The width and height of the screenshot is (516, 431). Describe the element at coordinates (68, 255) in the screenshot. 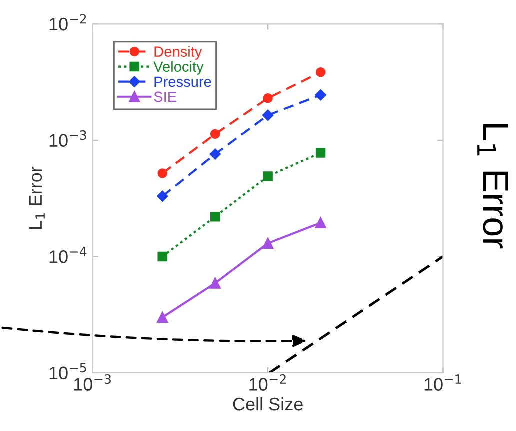

I see `y-tick-label: 10$^{−4}$` at that location.